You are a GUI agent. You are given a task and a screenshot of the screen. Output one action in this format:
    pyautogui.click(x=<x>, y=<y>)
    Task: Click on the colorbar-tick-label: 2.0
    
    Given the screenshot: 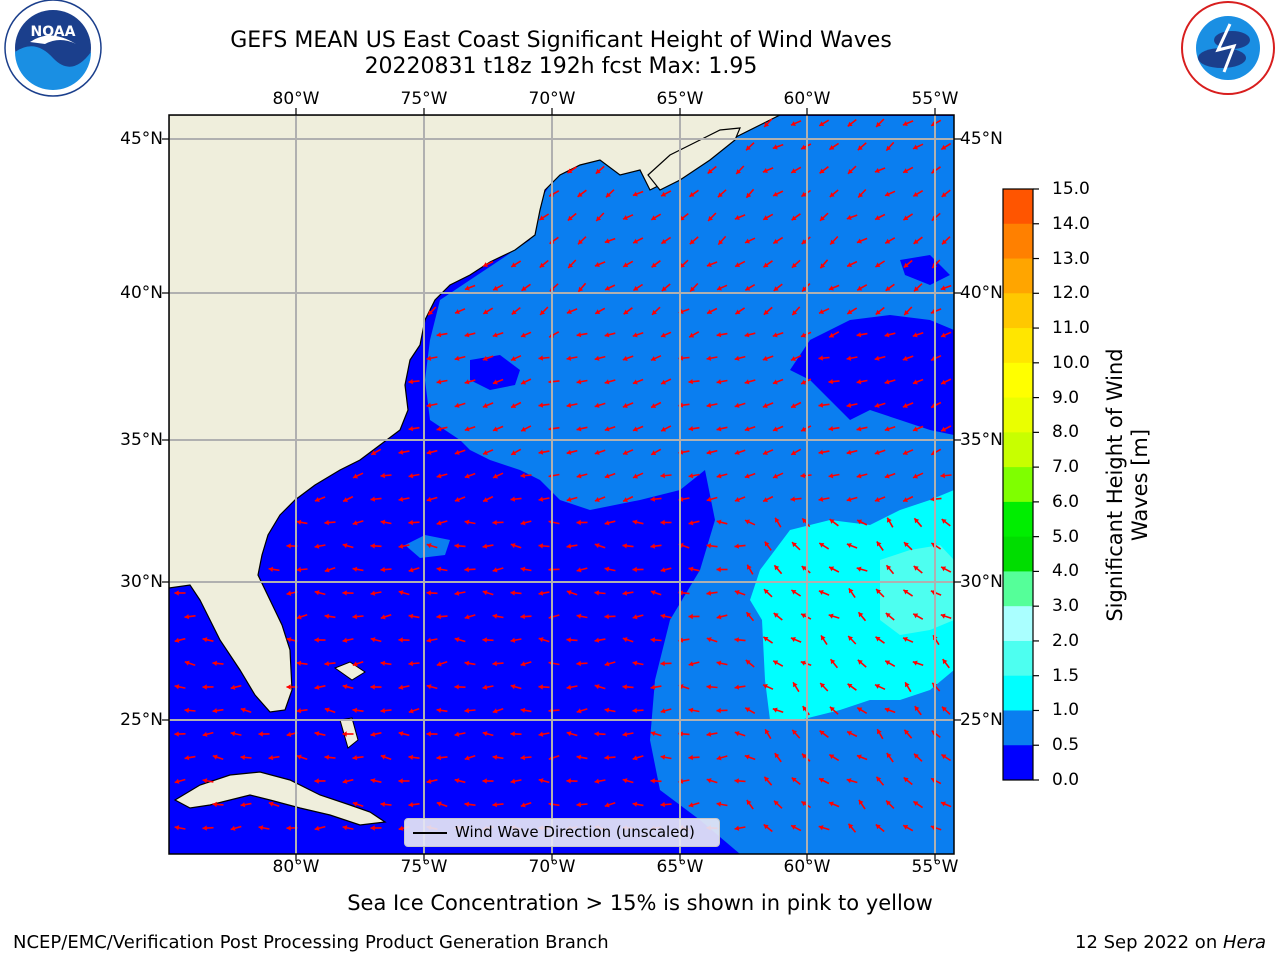 What is the action you would take?
    pyautogui.click(x=1066, y=640)
    